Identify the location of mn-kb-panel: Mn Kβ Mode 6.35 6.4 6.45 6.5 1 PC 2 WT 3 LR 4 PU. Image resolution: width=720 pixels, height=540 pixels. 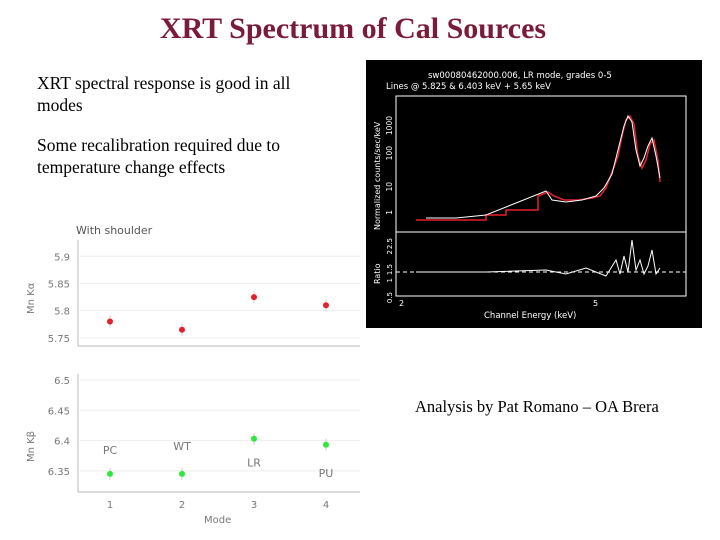
(193, 450).